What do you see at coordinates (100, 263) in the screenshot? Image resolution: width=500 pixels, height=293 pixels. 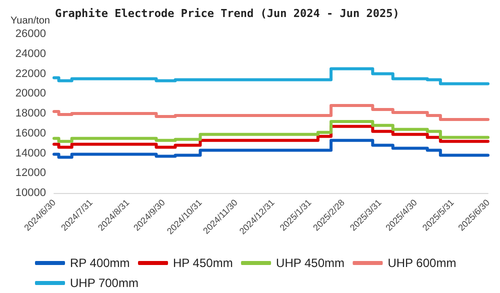 I see `legend-label: RP 400mm` at bounding box center [100, 263].